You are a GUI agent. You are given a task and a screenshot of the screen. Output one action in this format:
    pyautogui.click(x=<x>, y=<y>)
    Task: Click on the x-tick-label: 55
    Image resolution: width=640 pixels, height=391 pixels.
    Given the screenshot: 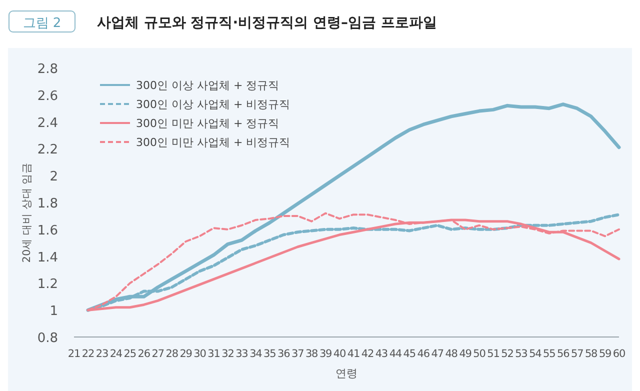 What is the action you would take?
    pyautogui.click(x=549, y=354)
    